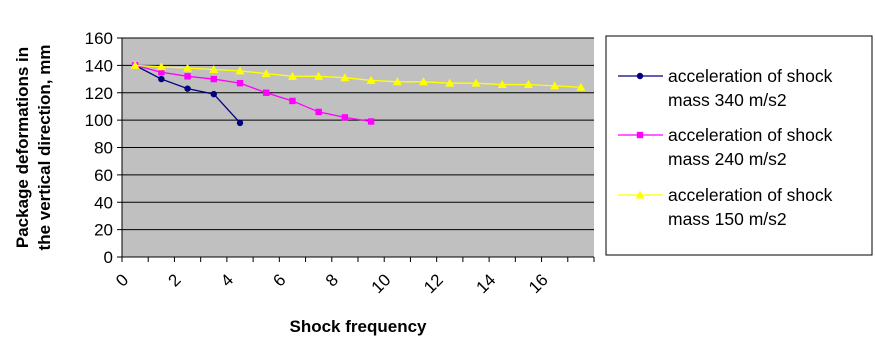 The width and height of the screenshot is (875, 337). What do you see at coordinates (22, 147) in the screenshot?
I see `y-axis-title-line: Package deformations in` at bounding box center [22, 147].